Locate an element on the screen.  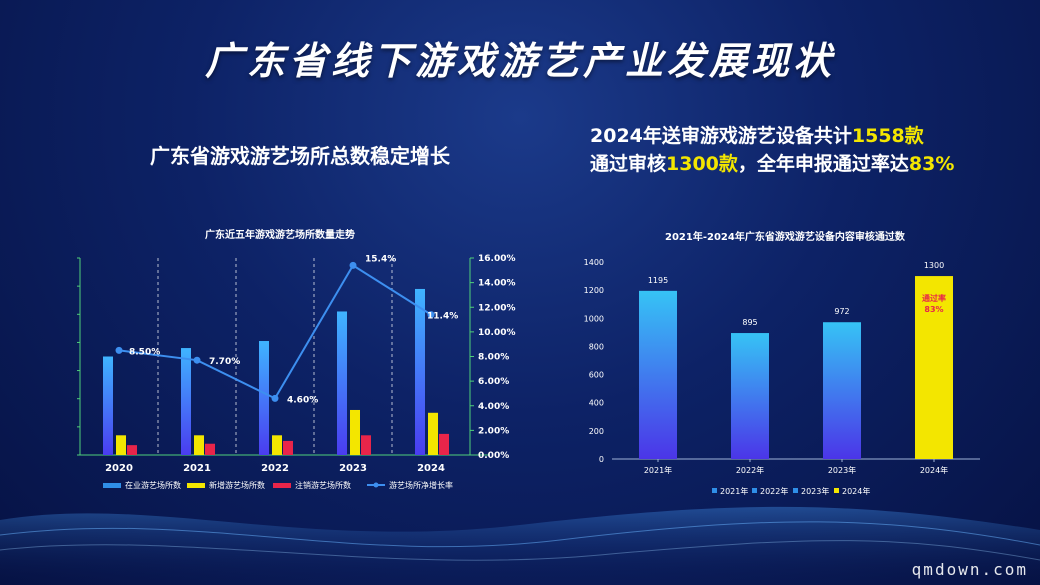
left-chart-line-label: 15.4% is located at coordinates (380, 259).